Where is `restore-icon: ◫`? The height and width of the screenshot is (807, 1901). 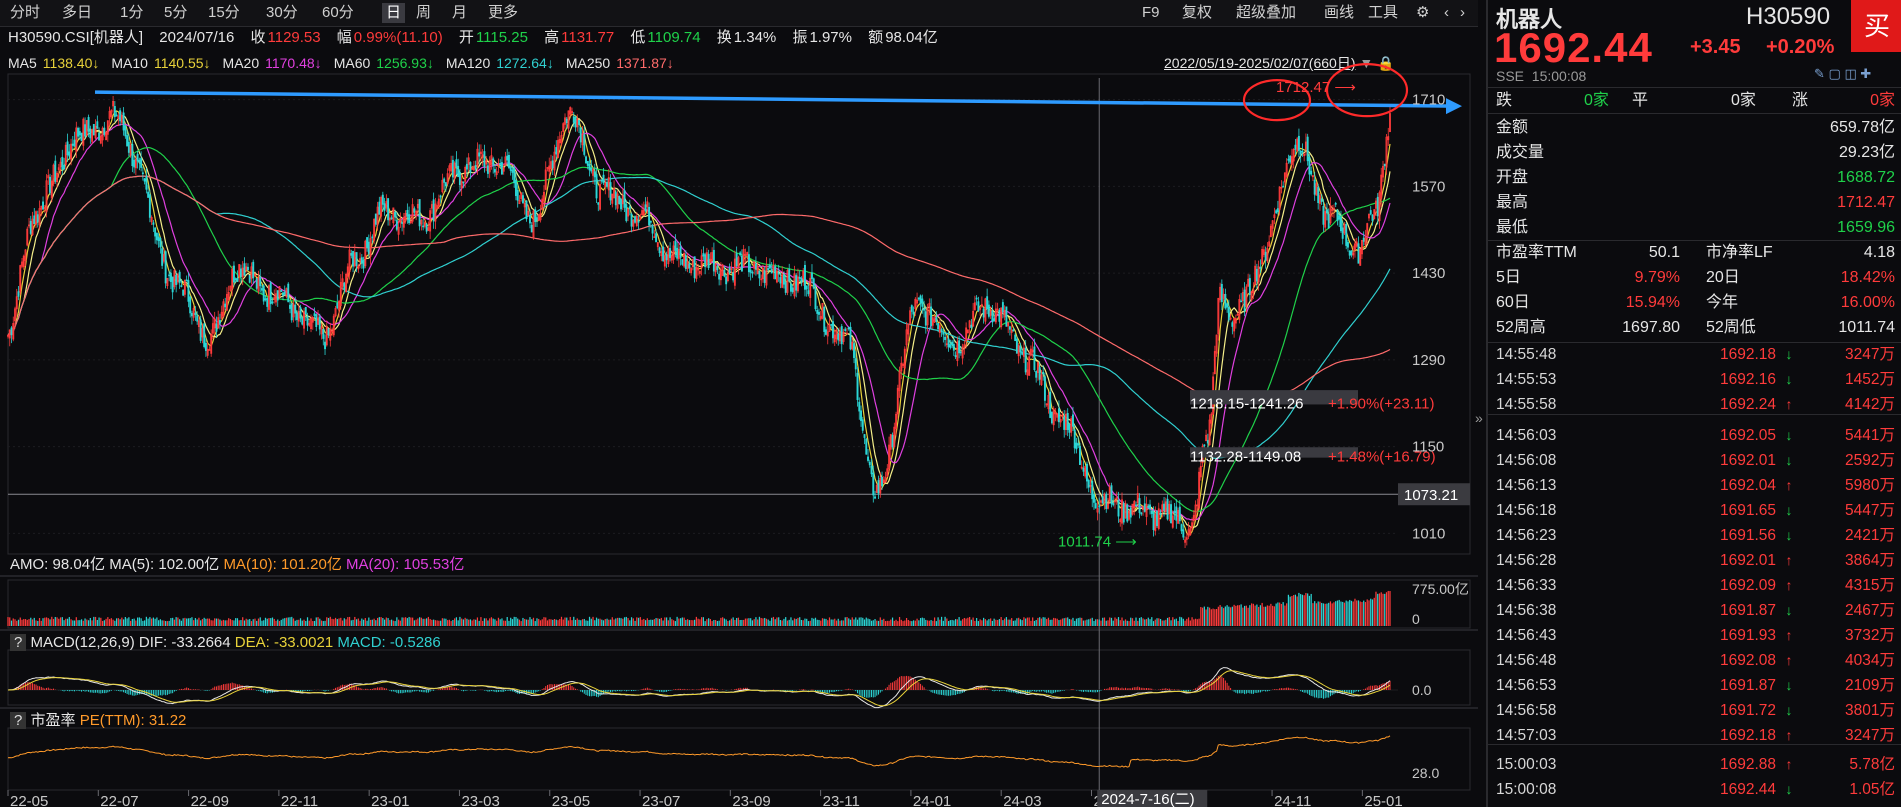 restore-icon: ◫ is located at coordinates (1850, 73).